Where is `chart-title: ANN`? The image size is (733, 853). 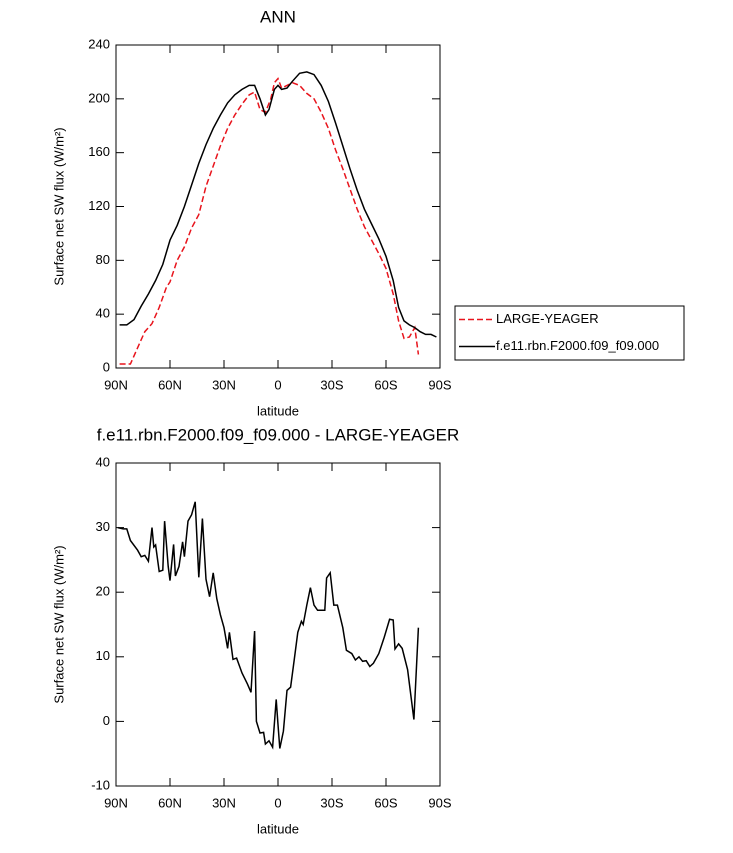
chart-title: ANN is located at coordinates (278, 16).